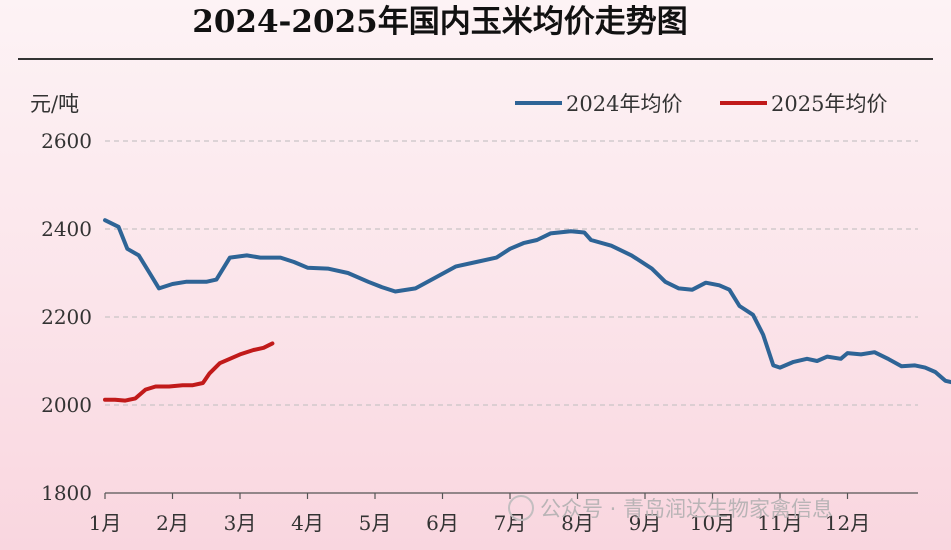 This screenshot has height=550, width=951. What do you see at coordinates (686, 509) in the screenshot?
I see `watermark-text: 公众号 · 青岛润达生物家禽信息` at bounding box center [686, 509].